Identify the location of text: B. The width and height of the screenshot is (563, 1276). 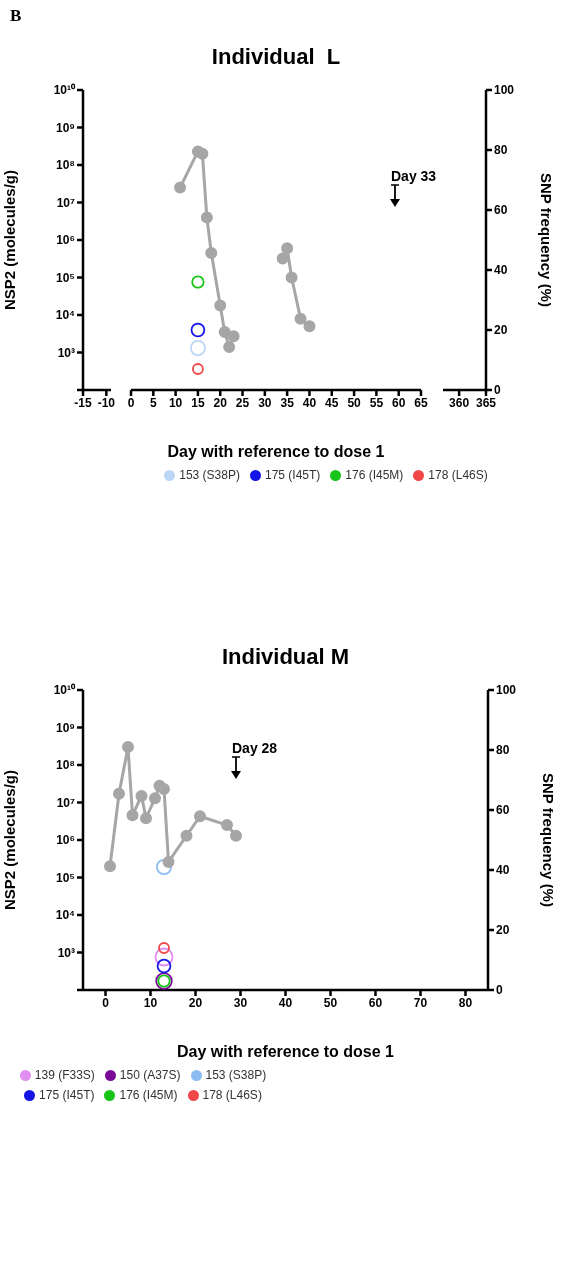
(16, 16).